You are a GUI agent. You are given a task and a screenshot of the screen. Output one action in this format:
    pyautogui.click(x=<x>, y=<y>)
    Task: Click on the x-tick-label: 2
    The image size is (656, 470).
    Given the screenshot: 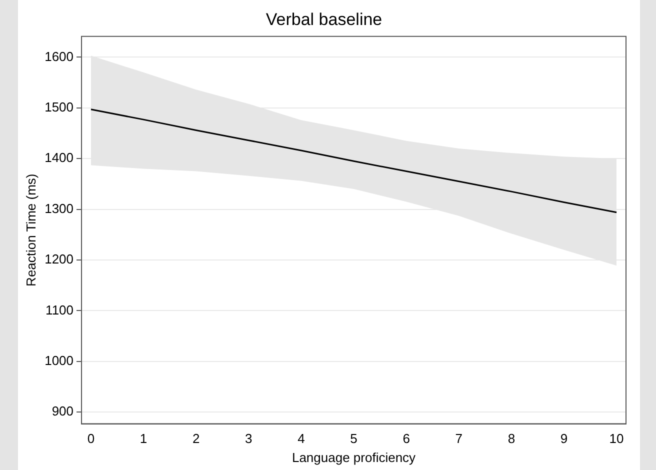 What is the action you would take?
    pyautogui.click(x=196, y=438)
    